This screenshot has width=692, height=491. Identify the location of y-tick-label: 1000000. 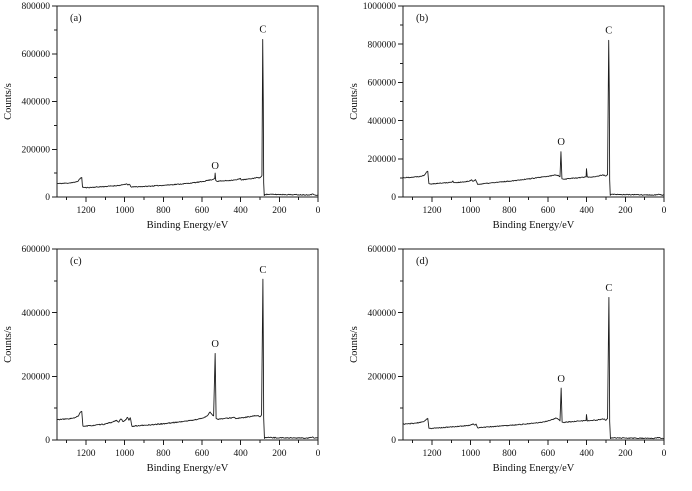
(380, 7).